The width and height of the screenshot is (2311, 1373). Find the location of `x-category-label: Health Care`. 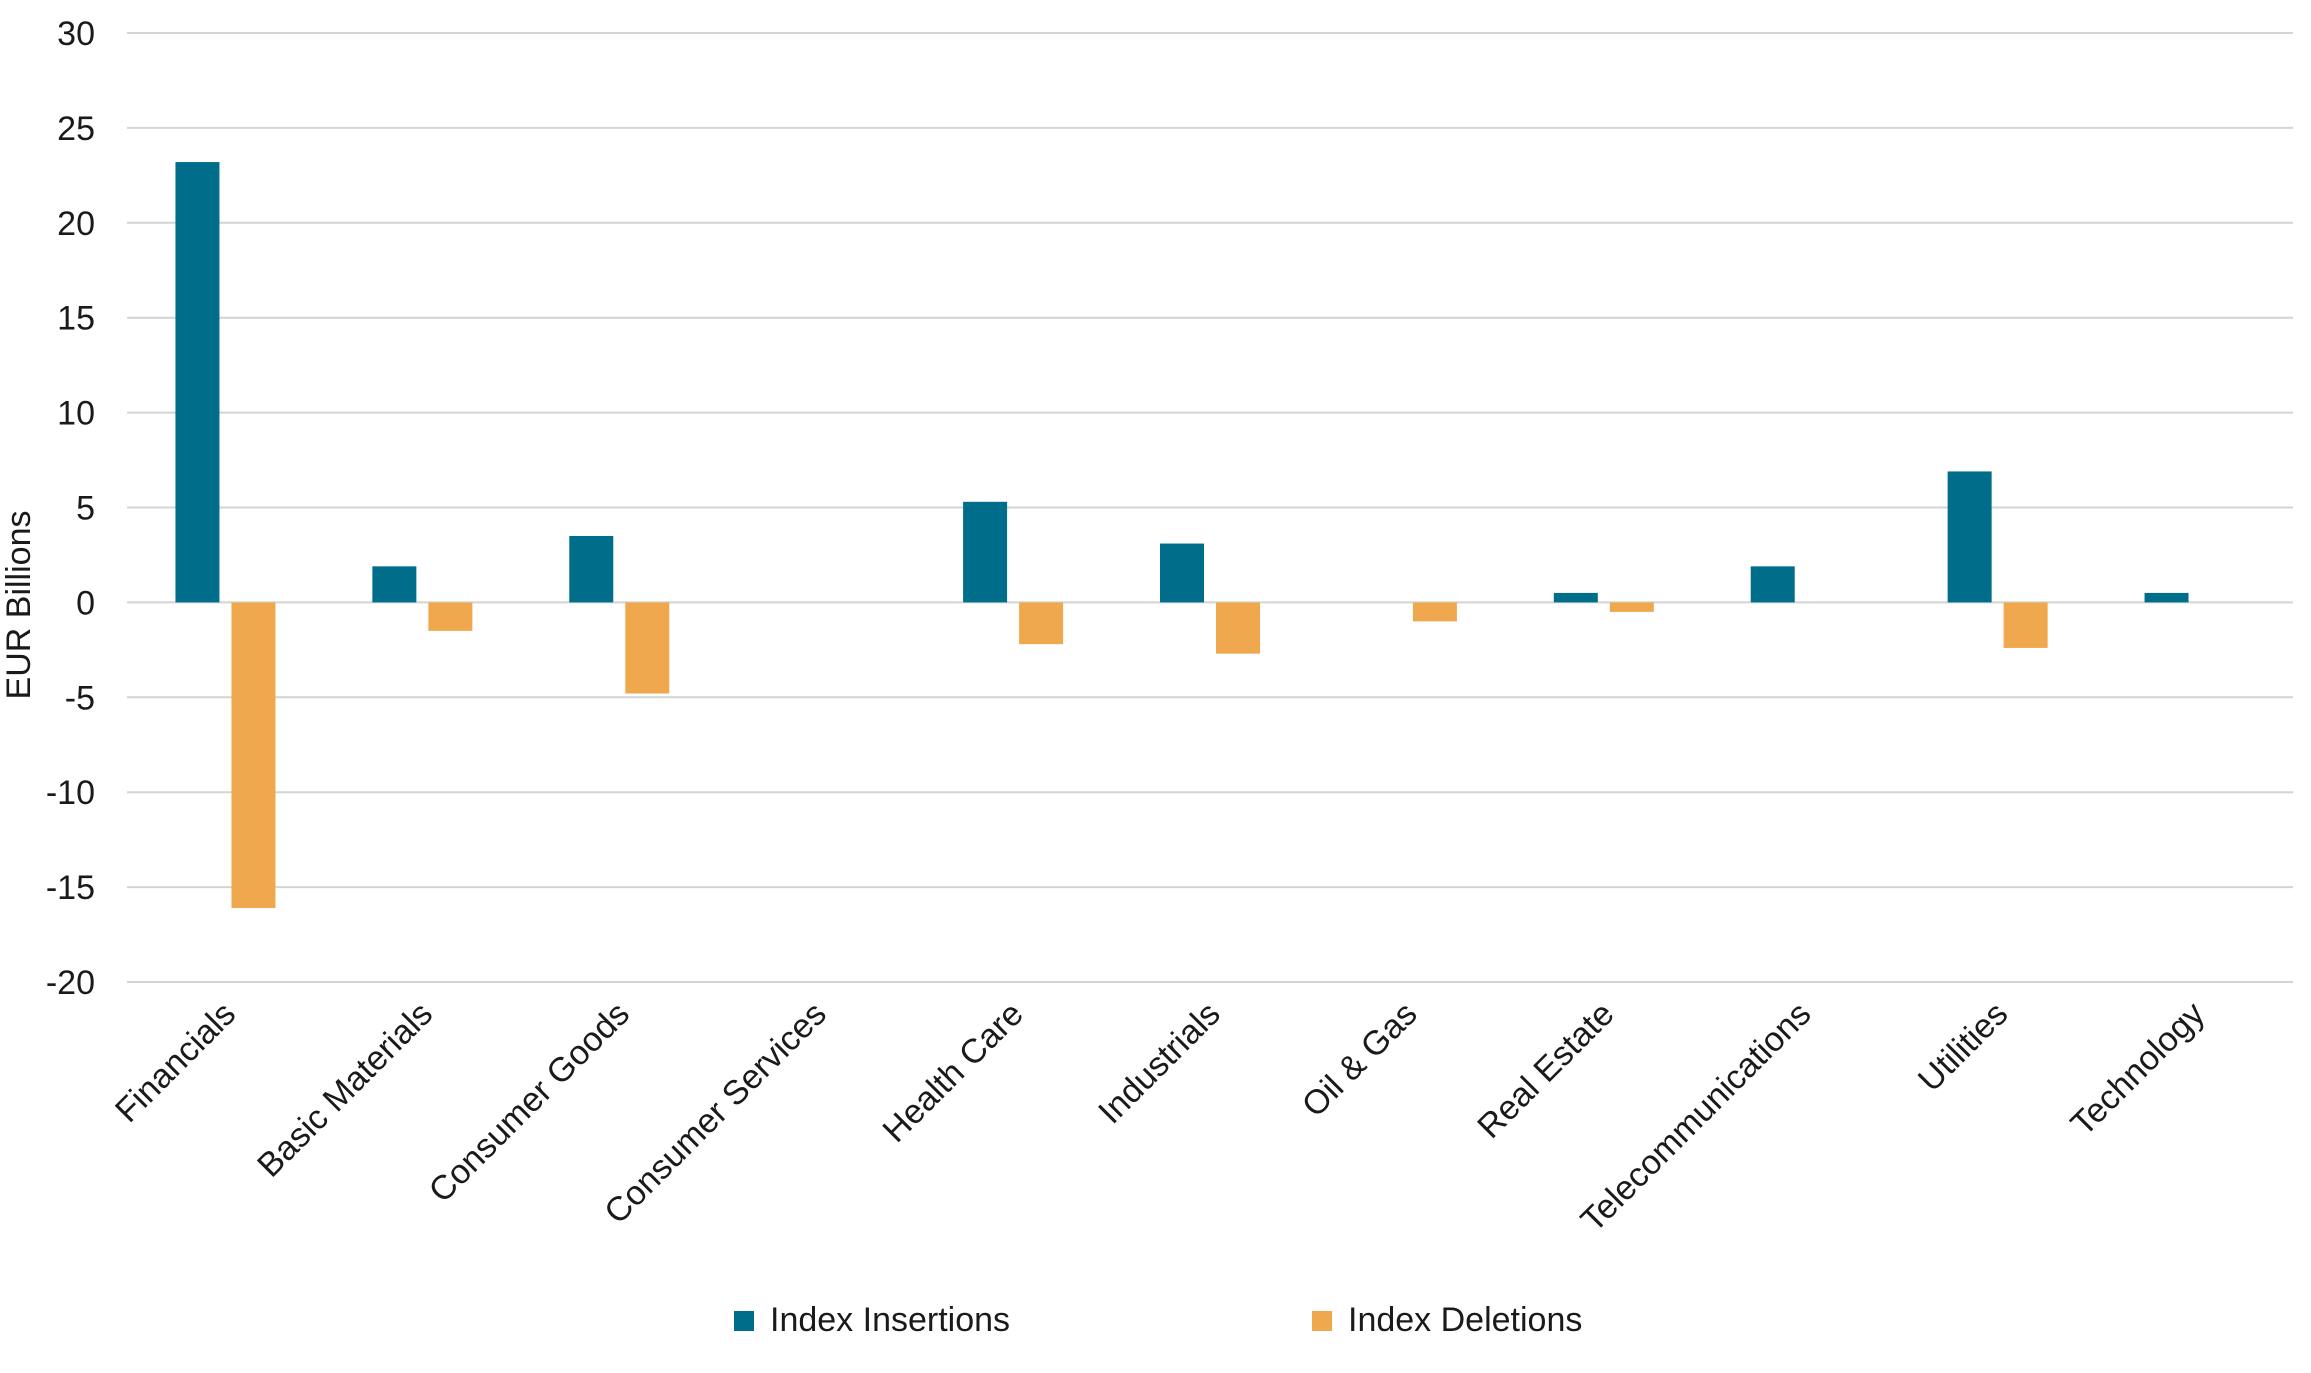

x-category-label: Health Care is located at coordinates (953, 1072).